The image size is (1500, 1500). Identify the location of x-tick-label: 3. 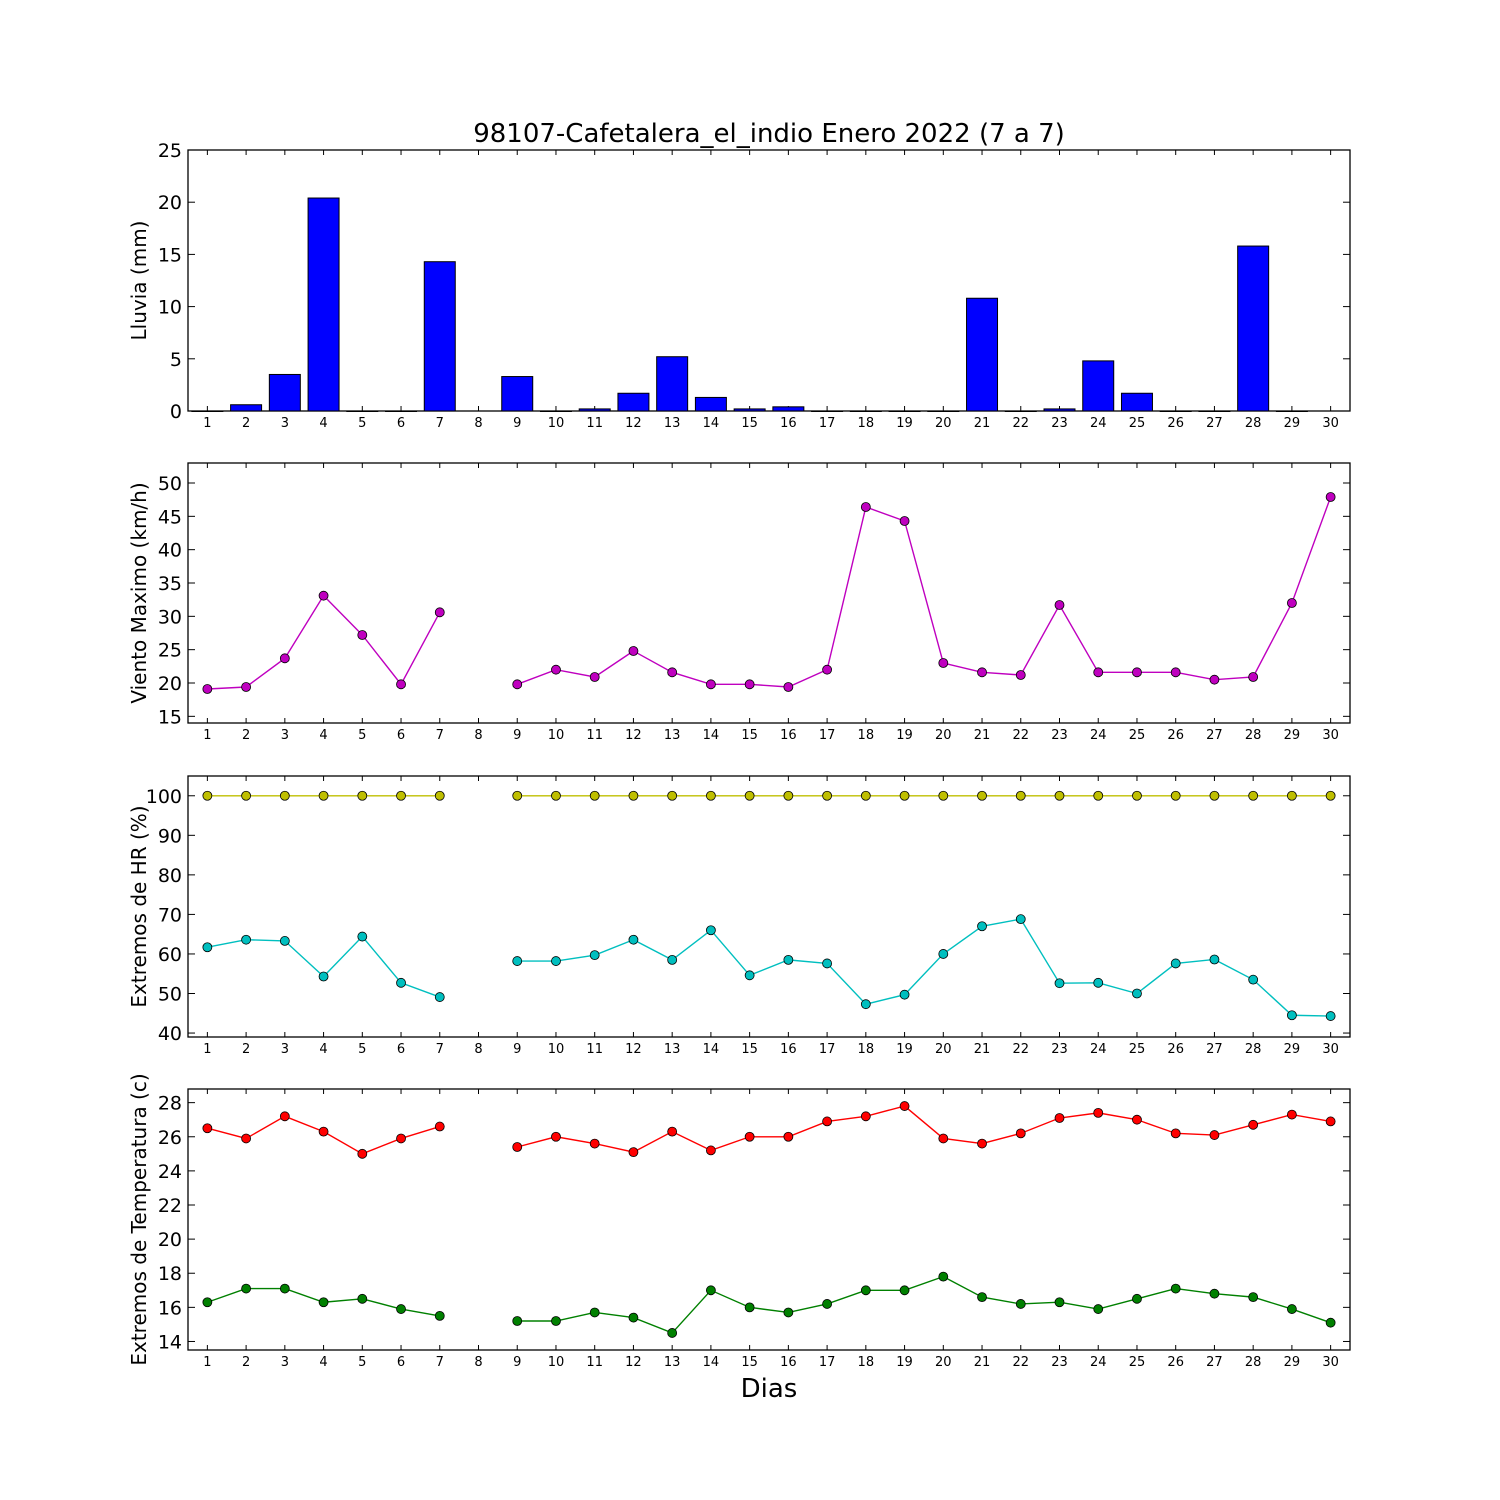
(285, 1049).